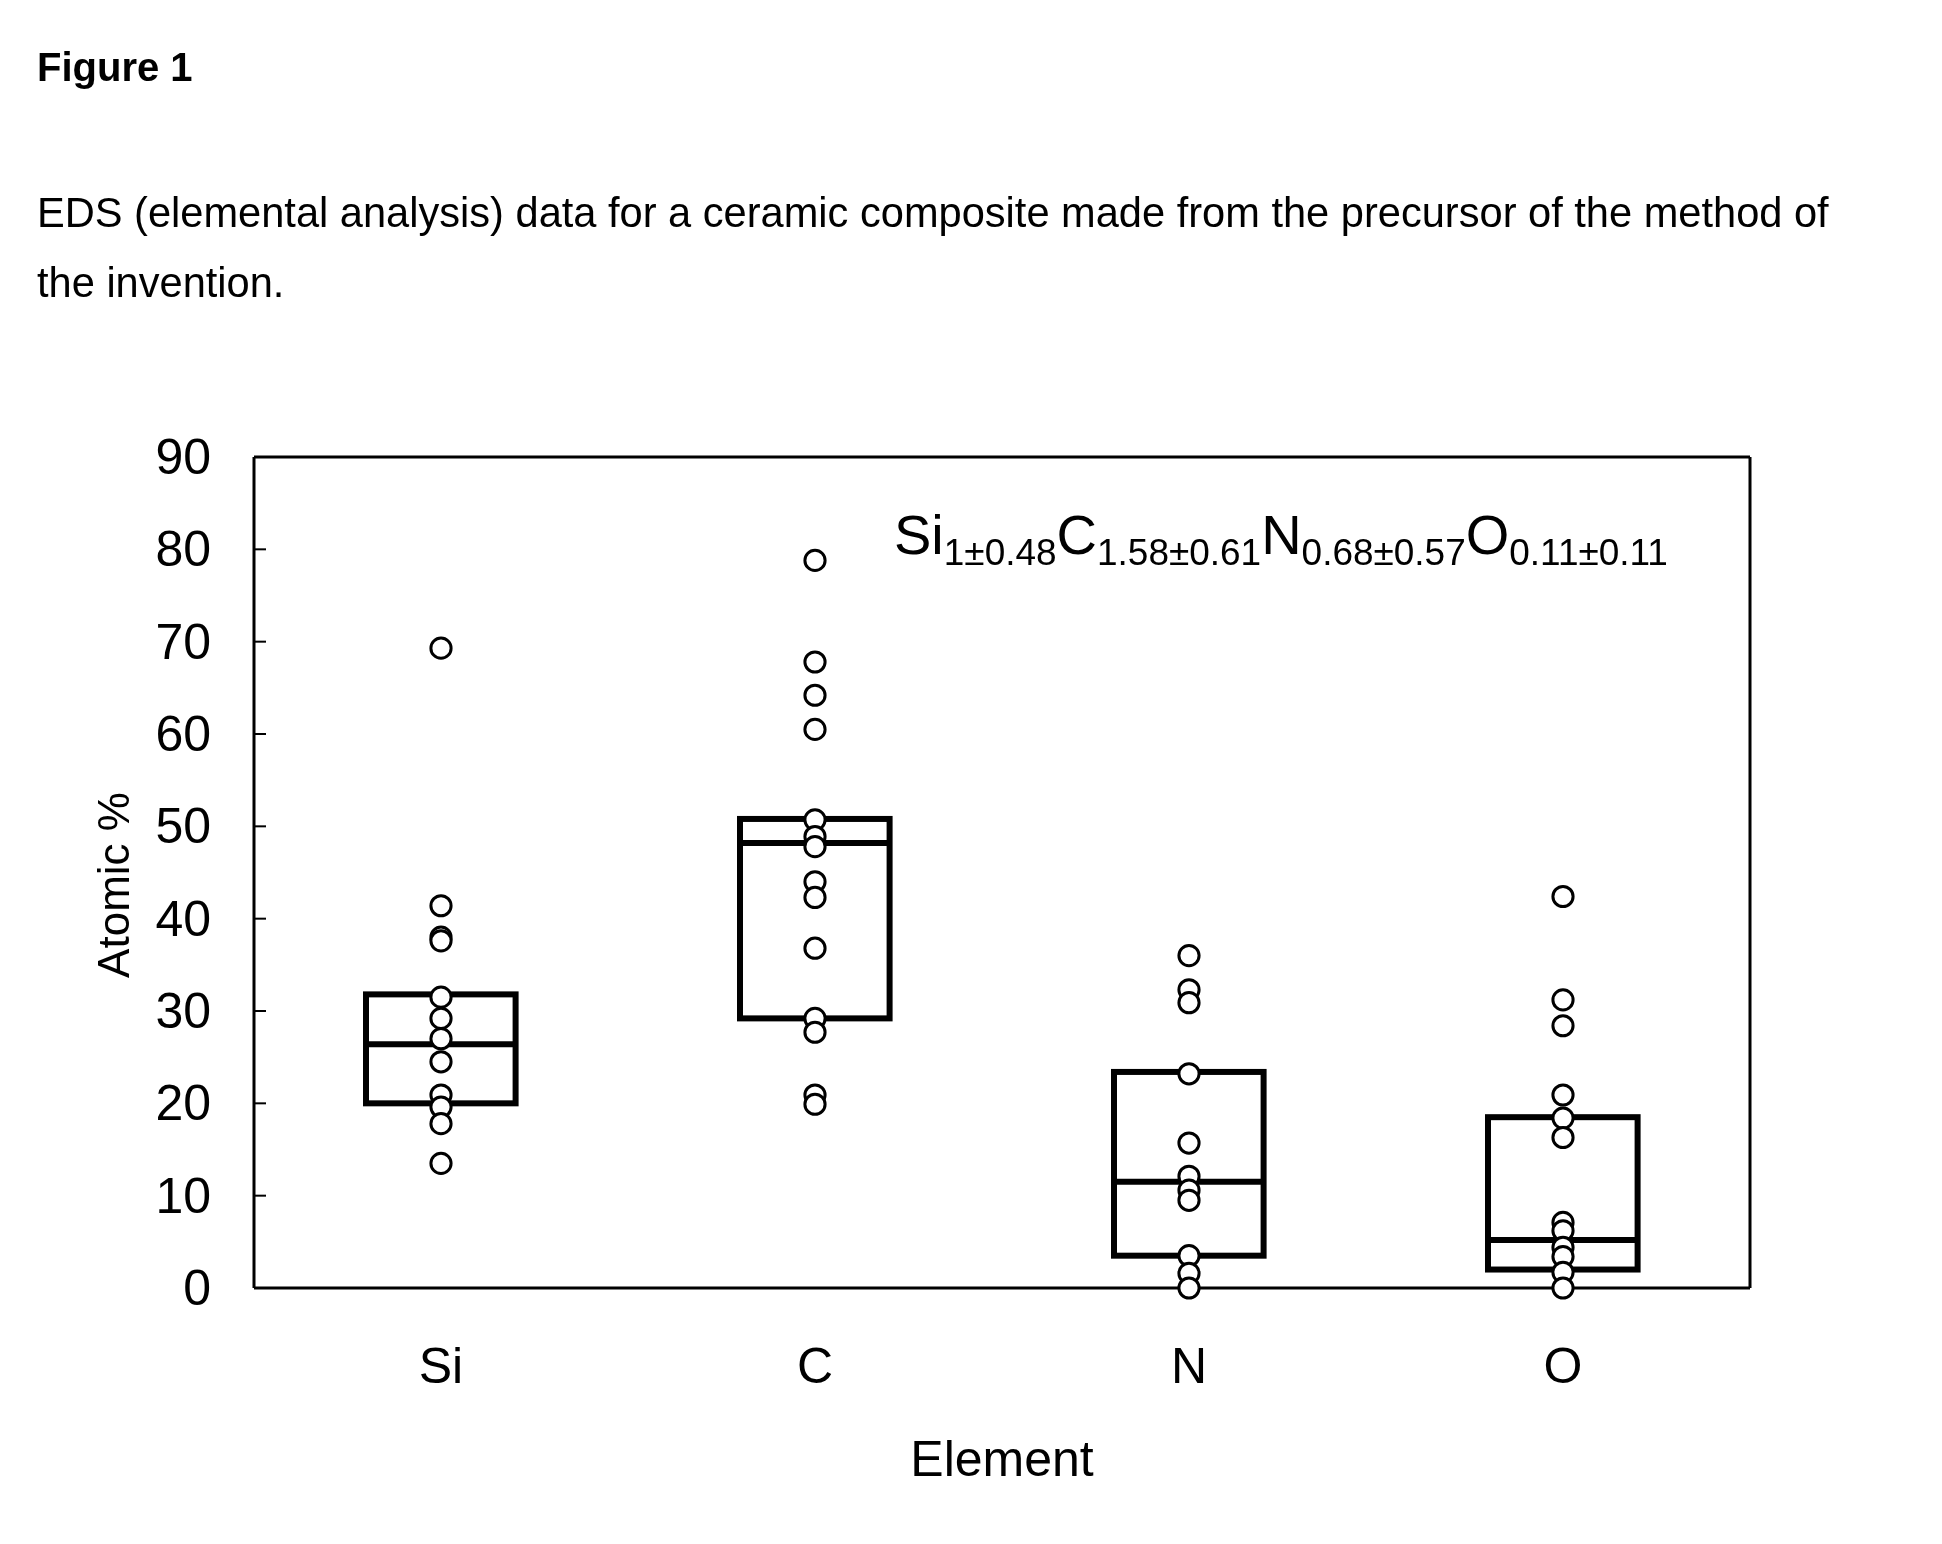  Describe the element at coordinates (815, 1366) in the screenshot. I see `x-tick-label: C` at that location.